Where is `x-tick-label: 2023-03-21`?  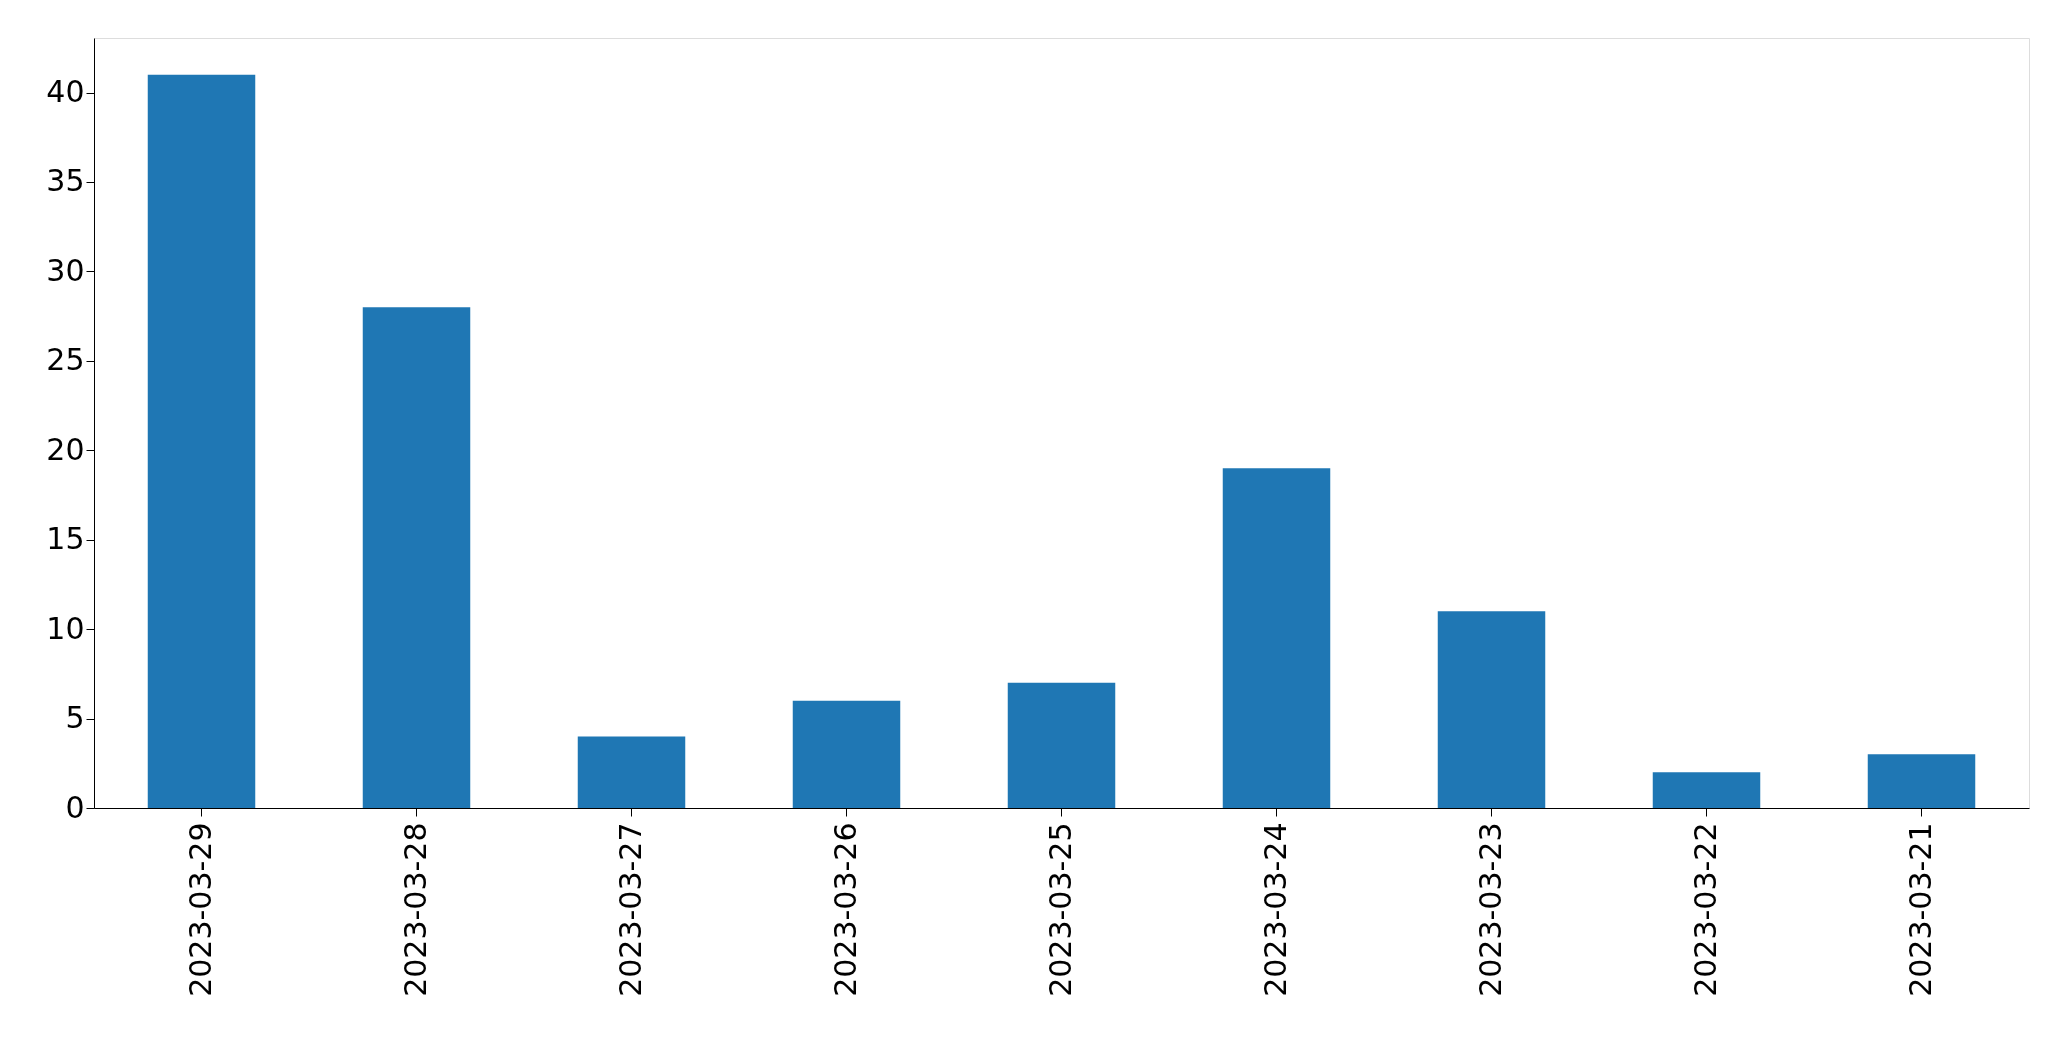 x-tick-label: 2023-03-21 is located at coordinates (1920, 909).